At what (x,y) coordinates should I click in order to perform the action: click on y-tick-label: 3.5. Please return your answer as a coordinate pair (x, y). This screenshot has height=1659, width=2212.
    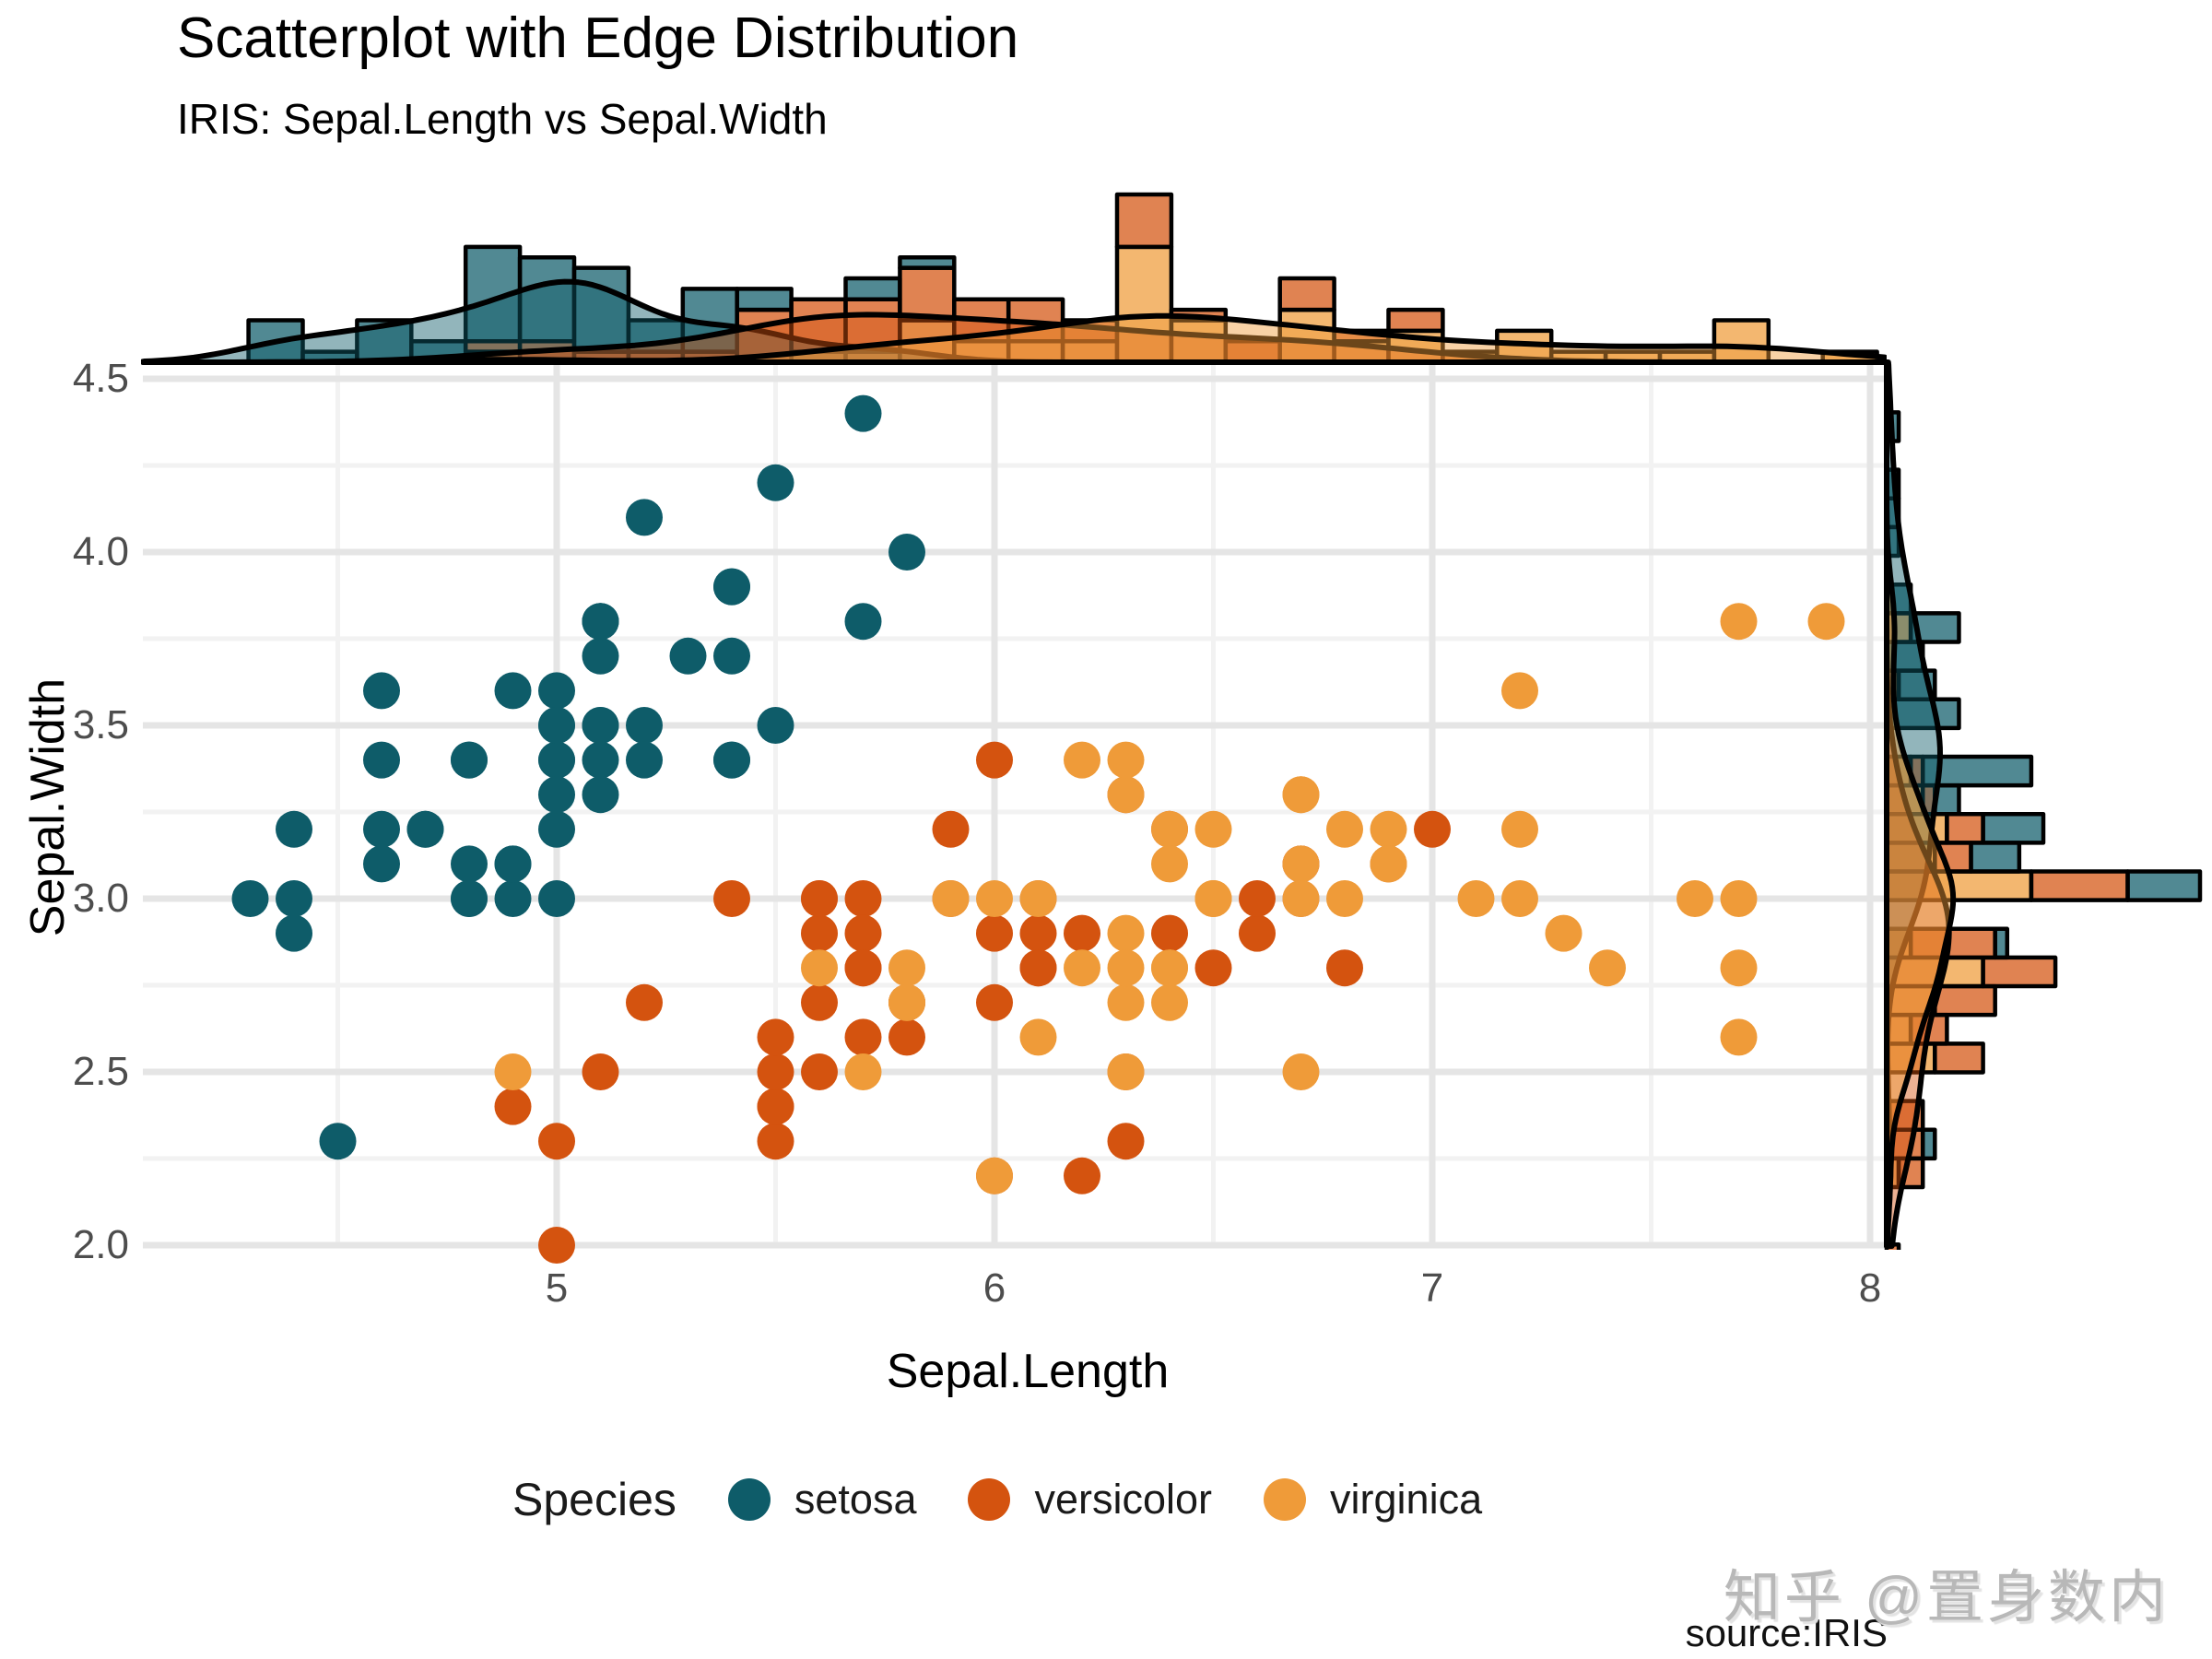
    Looking at the image, I should click on (100, 724).